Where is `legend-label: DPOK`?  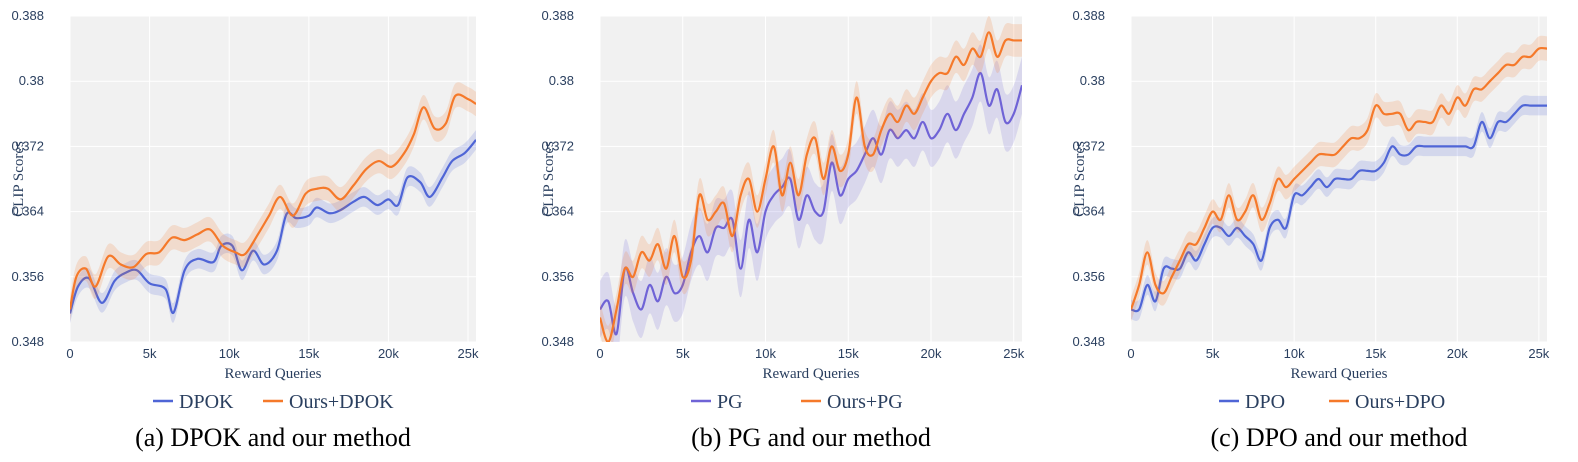 legend-label: DPOK is located at coordinates (206, 402).